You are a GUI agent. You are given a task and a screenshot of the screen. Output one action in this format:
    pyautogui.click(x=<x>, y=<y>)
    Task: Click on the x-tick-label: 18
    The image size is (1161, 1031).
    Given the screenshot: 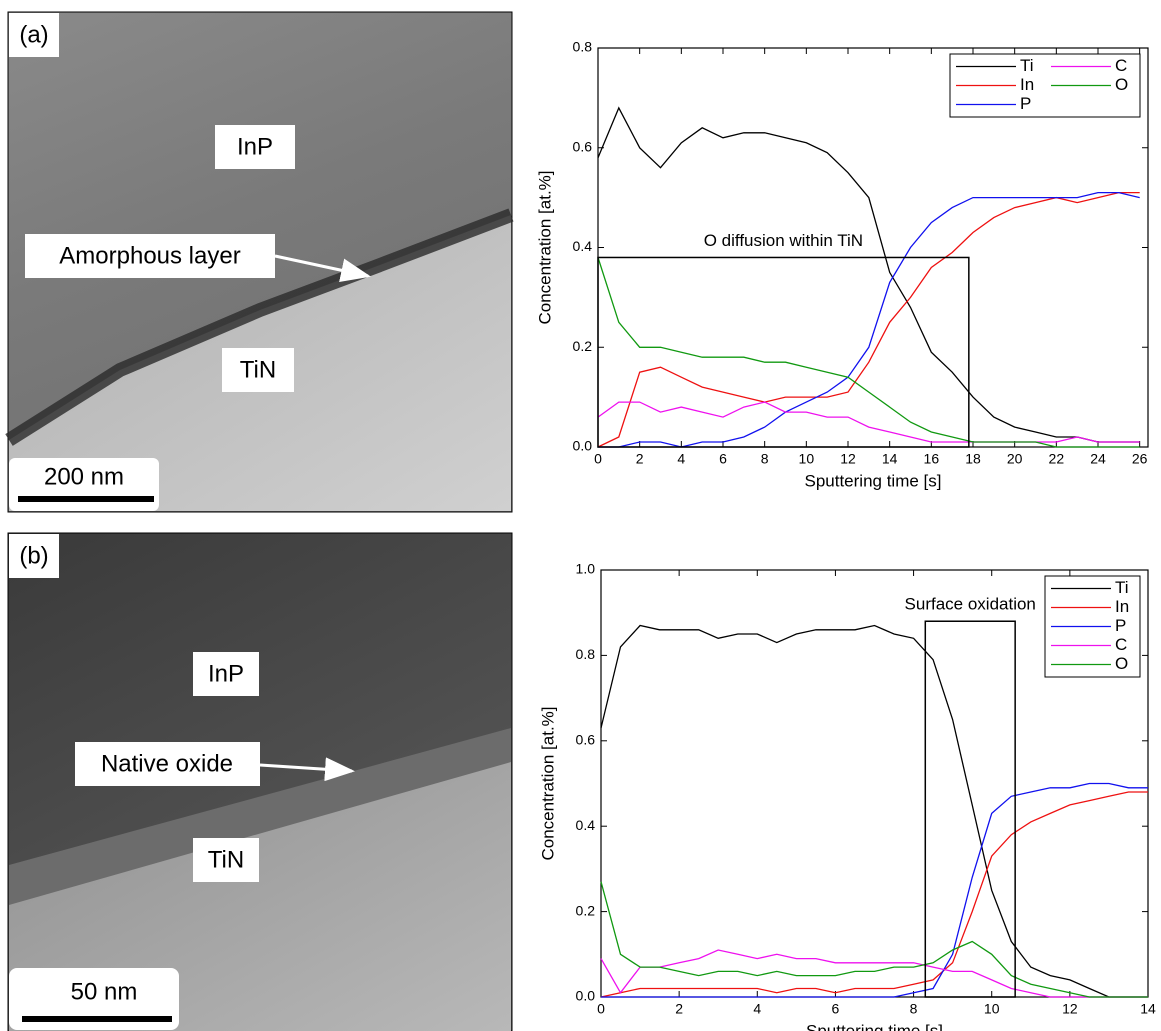 What is the action you would take?
    pyautogui.click(x=973, y=459)
    